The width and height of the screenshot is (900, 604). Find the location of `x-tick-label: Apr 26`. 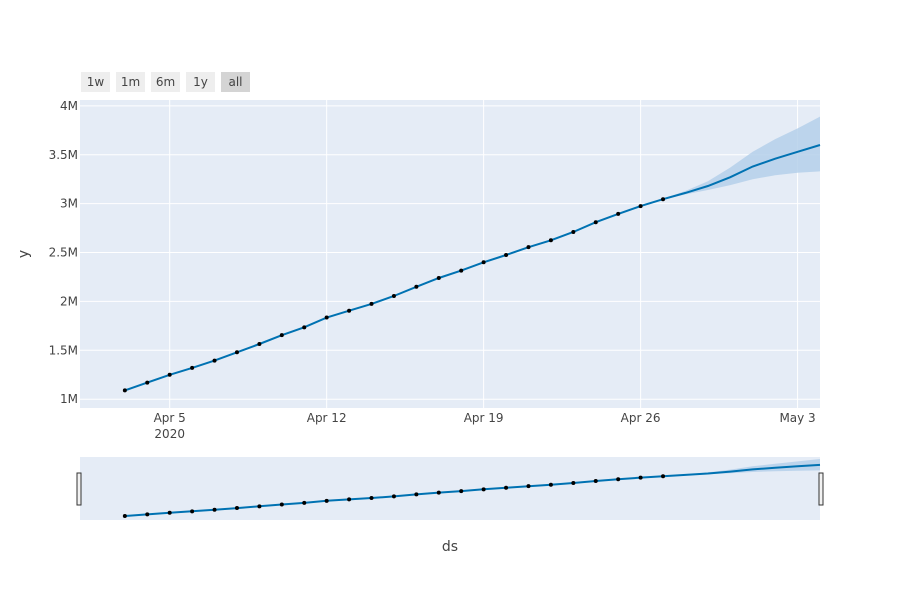

x-tick-label: Apr 26 is located at coordinates (641, 418).